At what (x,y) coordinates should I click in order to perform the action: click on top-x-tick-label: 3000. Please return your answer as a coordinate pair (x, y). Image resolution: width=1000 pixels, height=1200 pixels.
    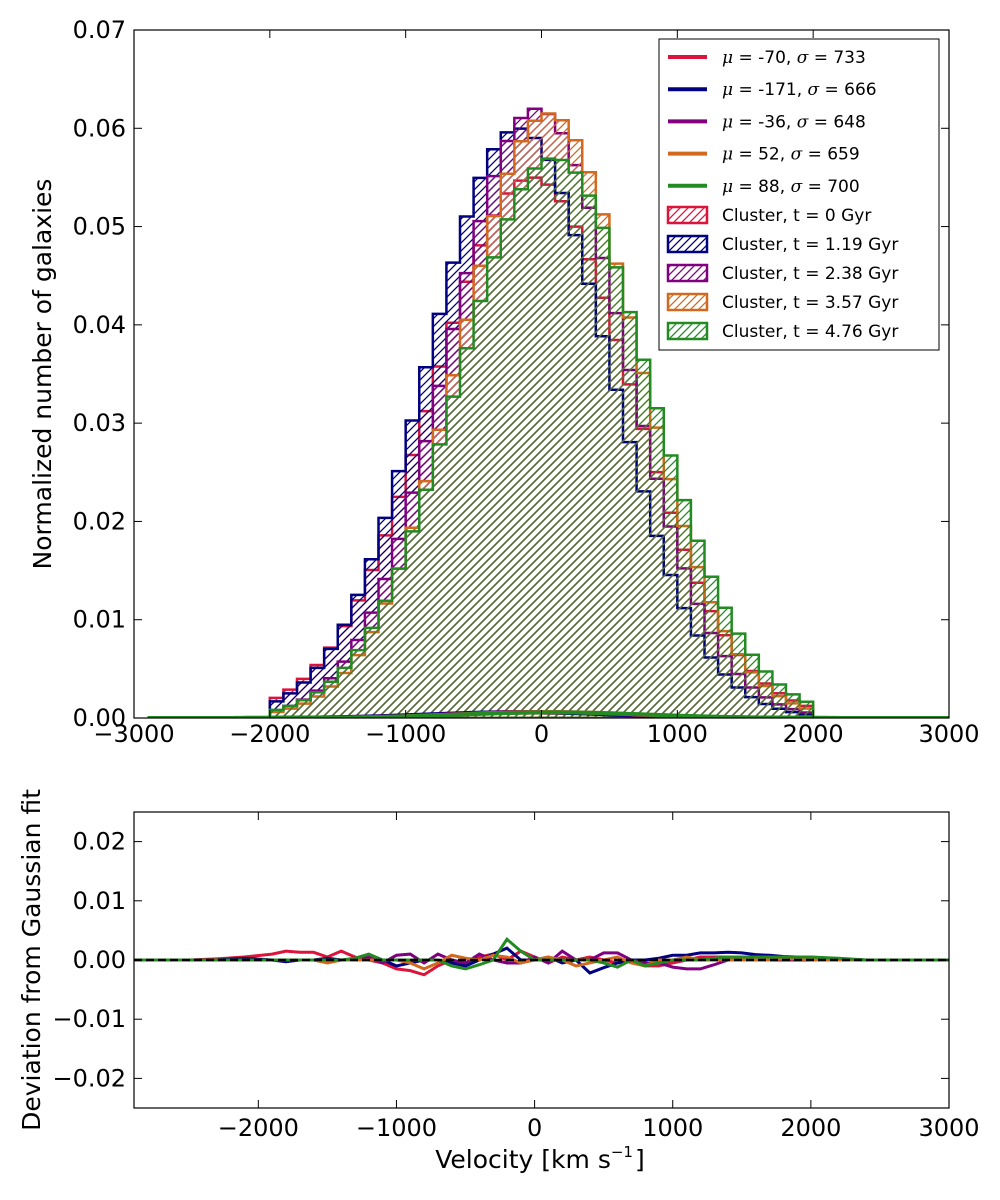
    Looking at the image, I should click on (948, 734).